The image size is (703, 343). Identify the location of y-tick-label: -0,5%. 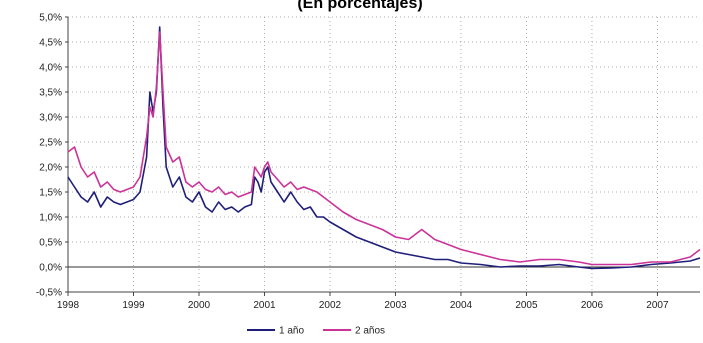
(49, 293).